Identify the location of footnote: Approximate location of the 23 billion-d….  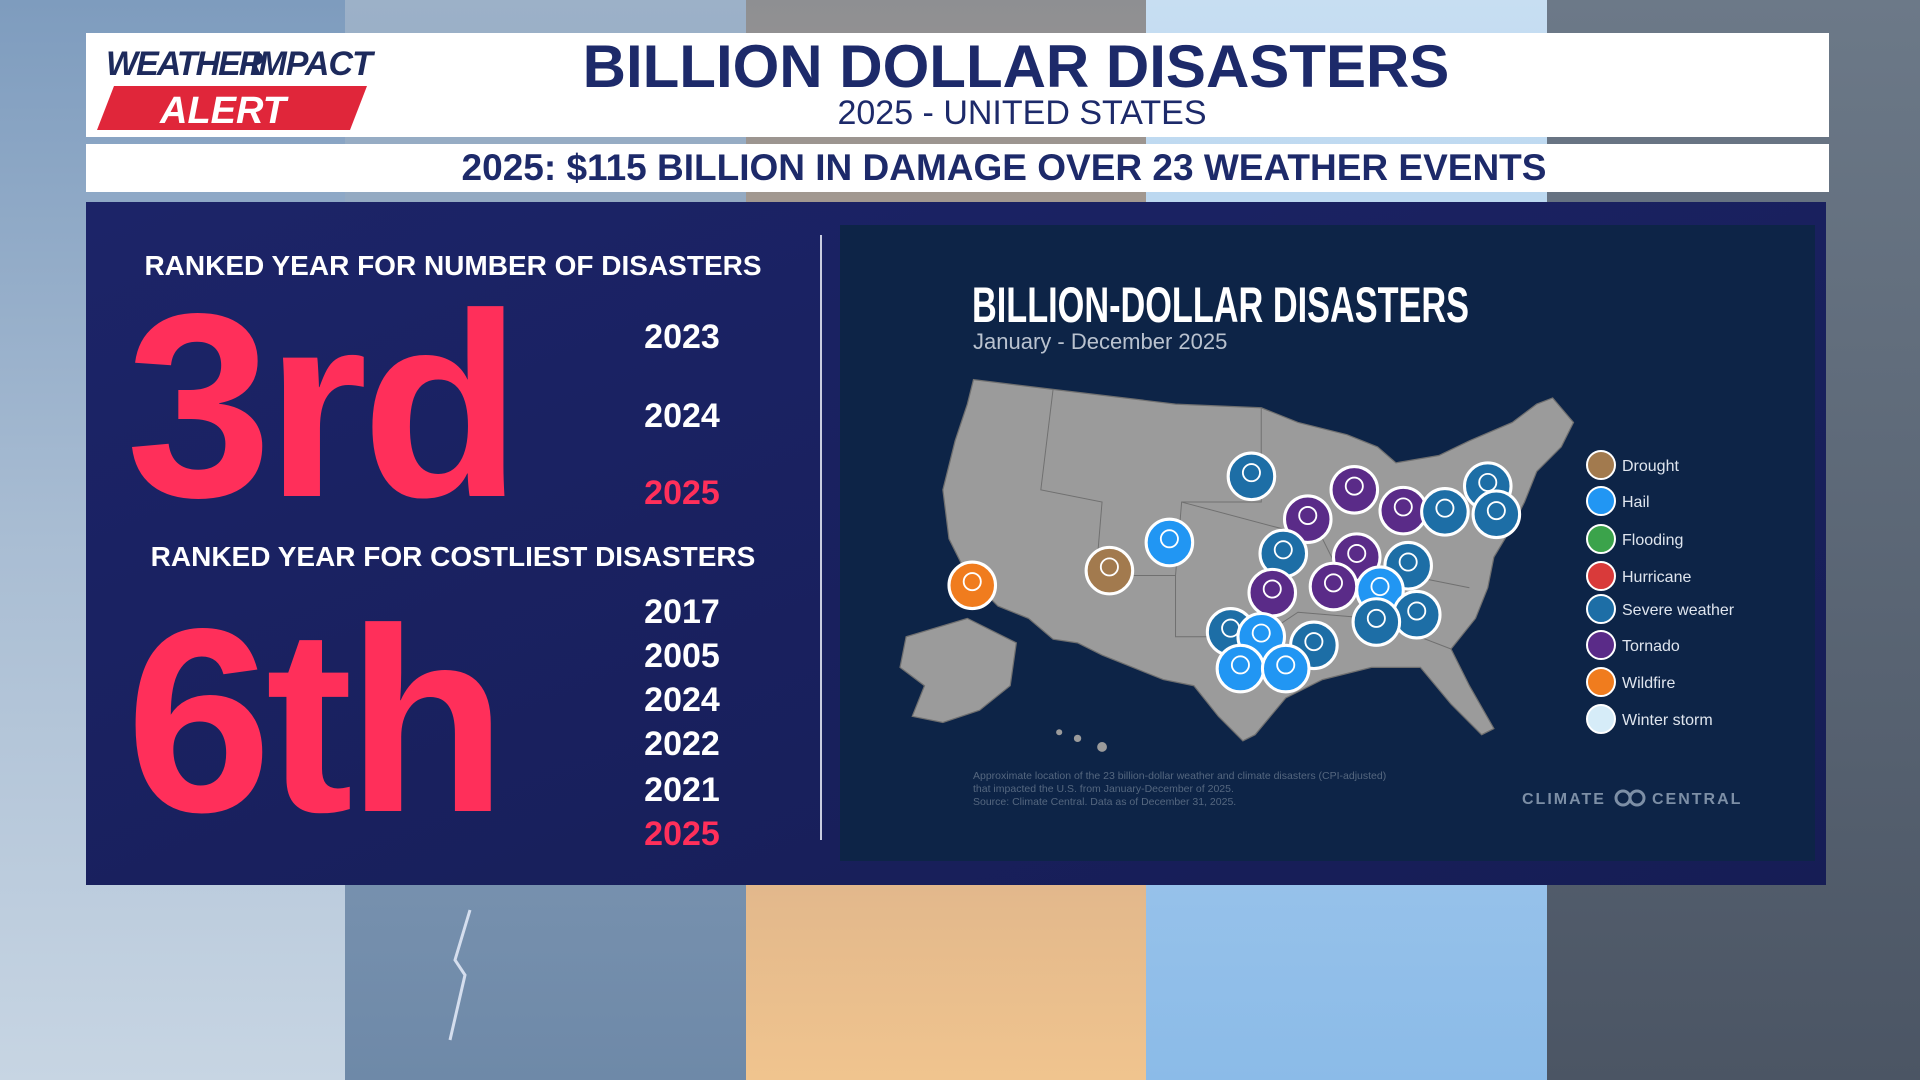
(1179, 789).